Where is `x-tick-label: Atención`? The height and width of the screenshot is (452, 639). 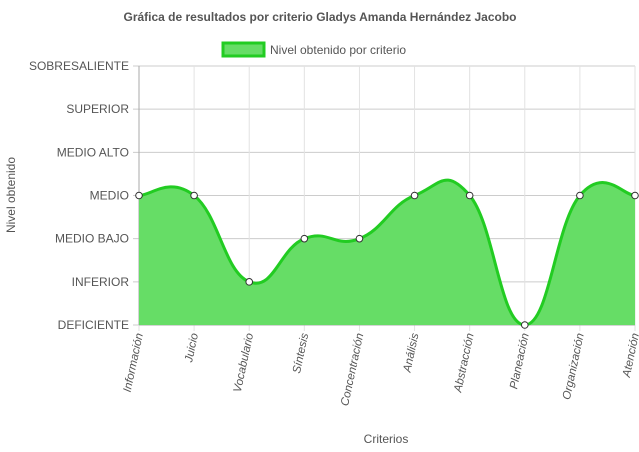 x-tick-label: Atención is located at coordinates (630, 355).